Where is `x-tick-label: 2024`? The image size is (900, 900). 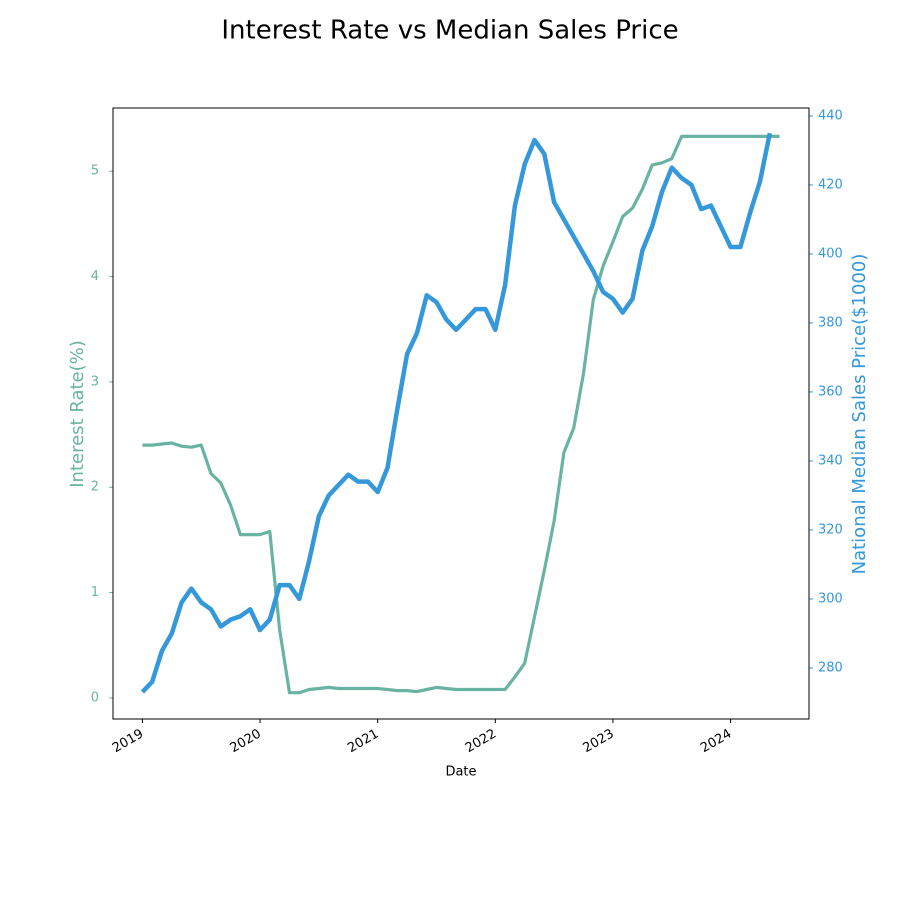
x-tick-label: 2024 is located at coordinates (716, 742).